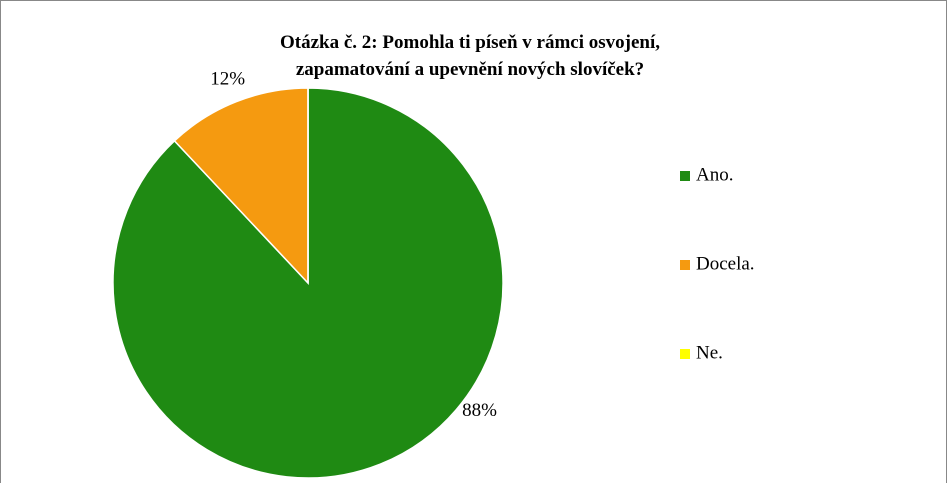 The width and height of the screenshot is (947, 483). What do you see at coordinates (479, 410) in the screenshot?
I see `data-label: 88%` at bounding box center [479, 410].